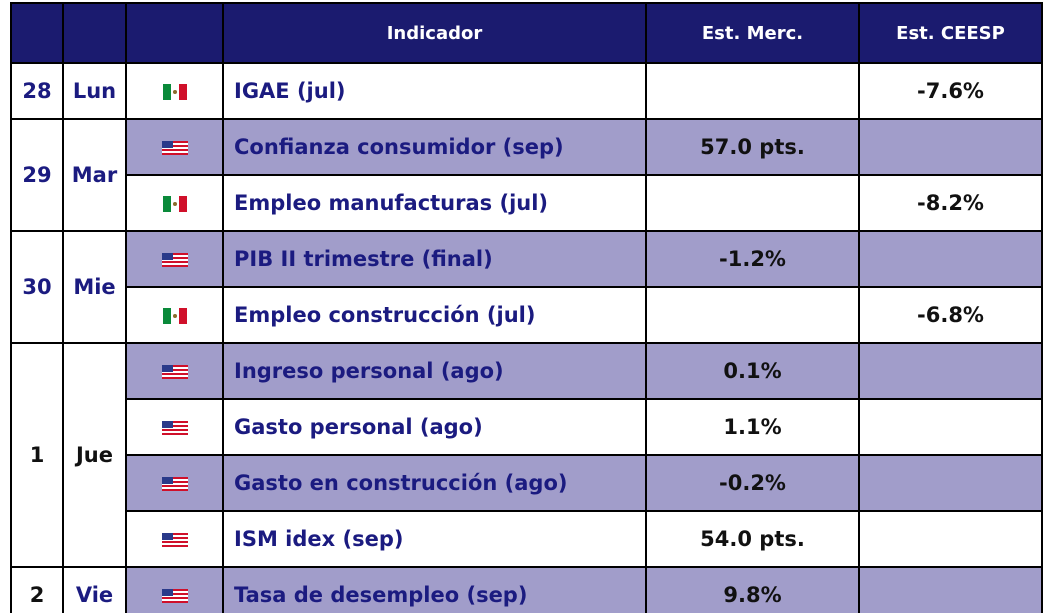 Image resolution: width=1047 pixels, height=613 pixels. I want to click on indicator: Gasto en construcción (ago), so click(434, 483).